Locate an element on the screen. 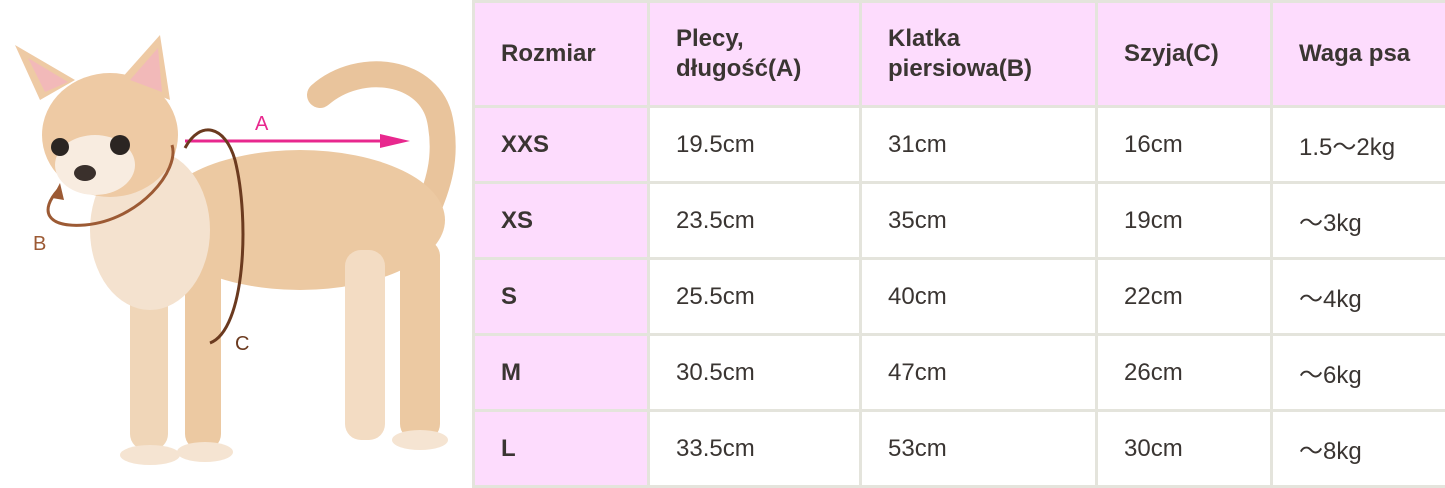 This screenshot has height=488, width=1445. weight-cell: ～4kg is located at coordinates (1358, 297).